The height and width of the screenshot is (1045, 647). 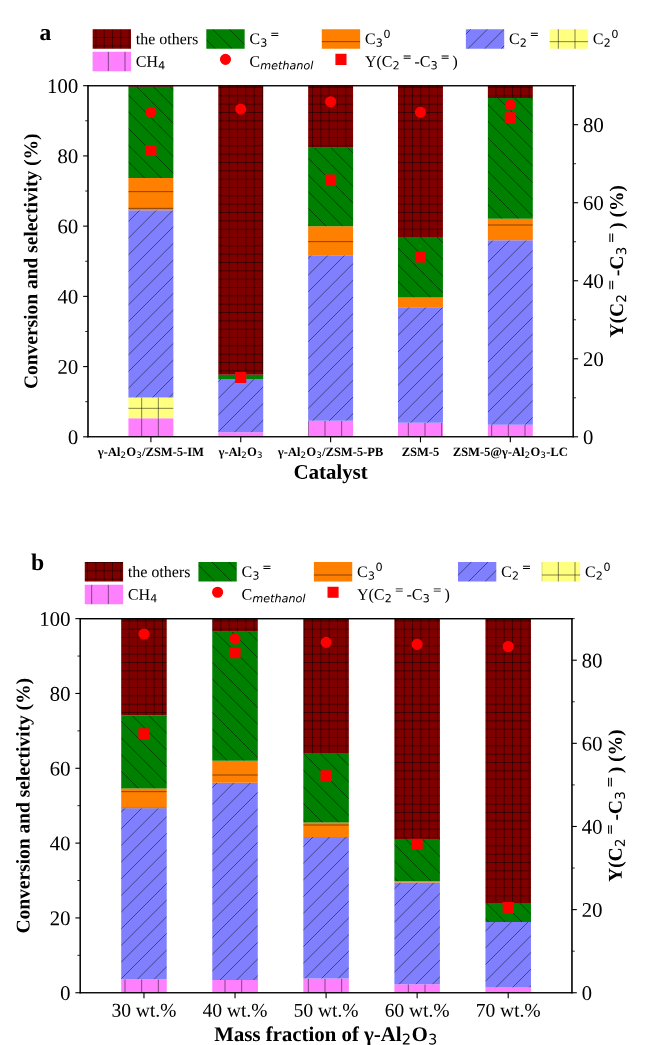 What do you see at coordinates (150, 453) in the screenshot?
I see `x-tick-label: γ-Al$_{2}$O$_{3}$/ZSM-5-IM` at bounding box center [150, 453].